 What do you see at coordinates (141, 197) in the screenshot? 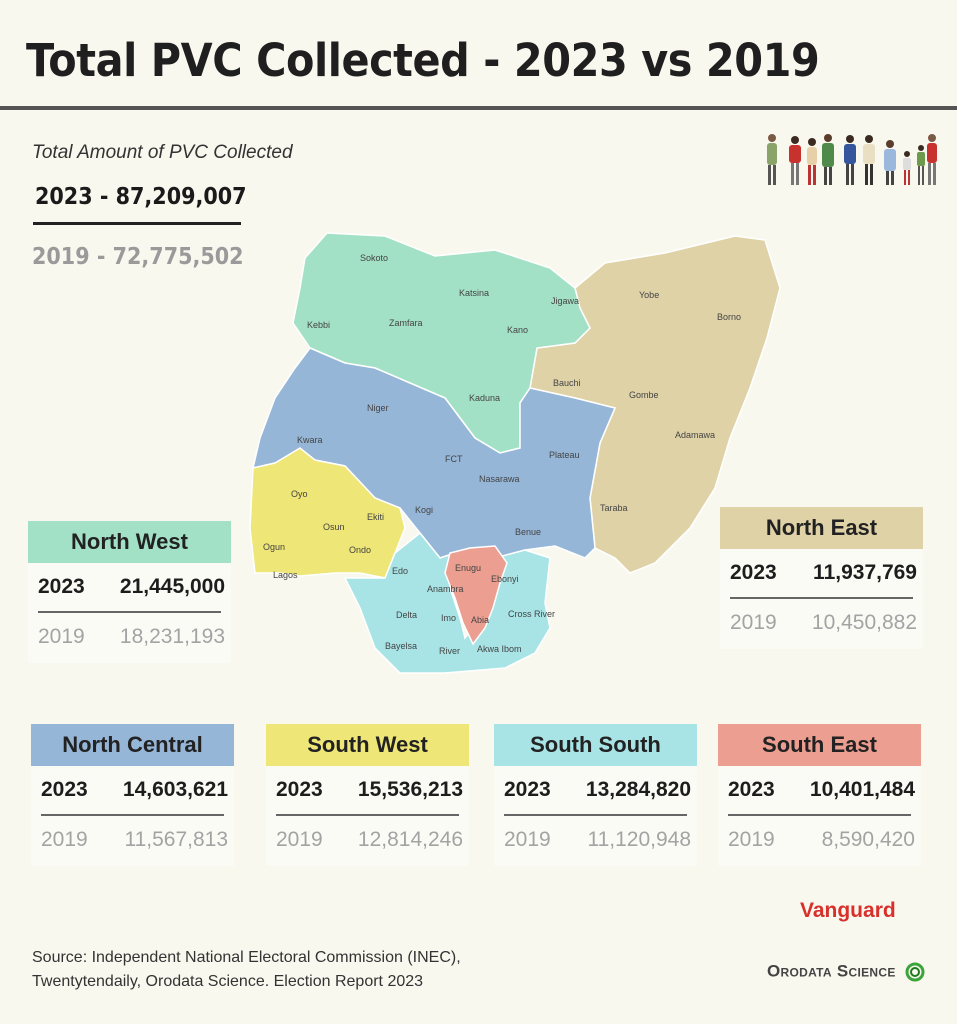
I see `total-2023: 2023 - 87,209,007` at bounding box center [141, 197].